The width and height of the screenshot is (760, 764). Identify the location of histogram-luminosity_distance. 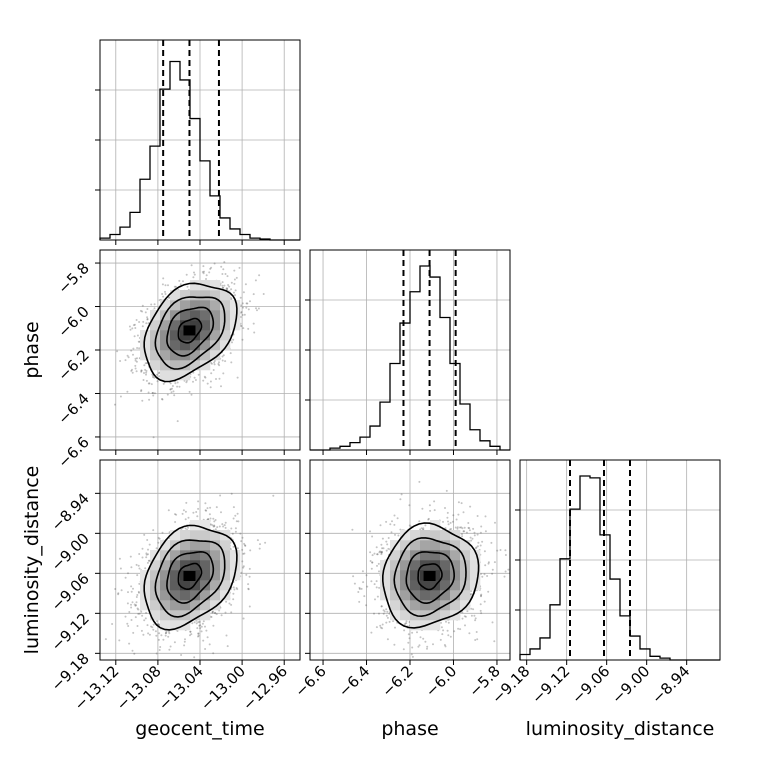
(619, 560).